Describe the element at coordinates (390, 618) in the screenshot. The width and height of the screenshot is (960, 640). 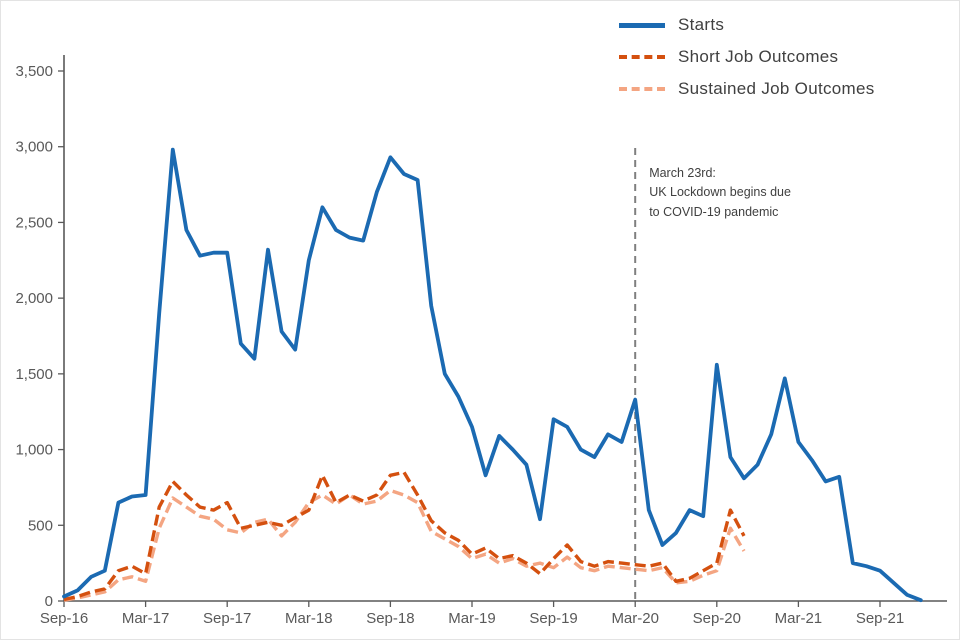
I see `x-tick-label: Sep-18` at that location.